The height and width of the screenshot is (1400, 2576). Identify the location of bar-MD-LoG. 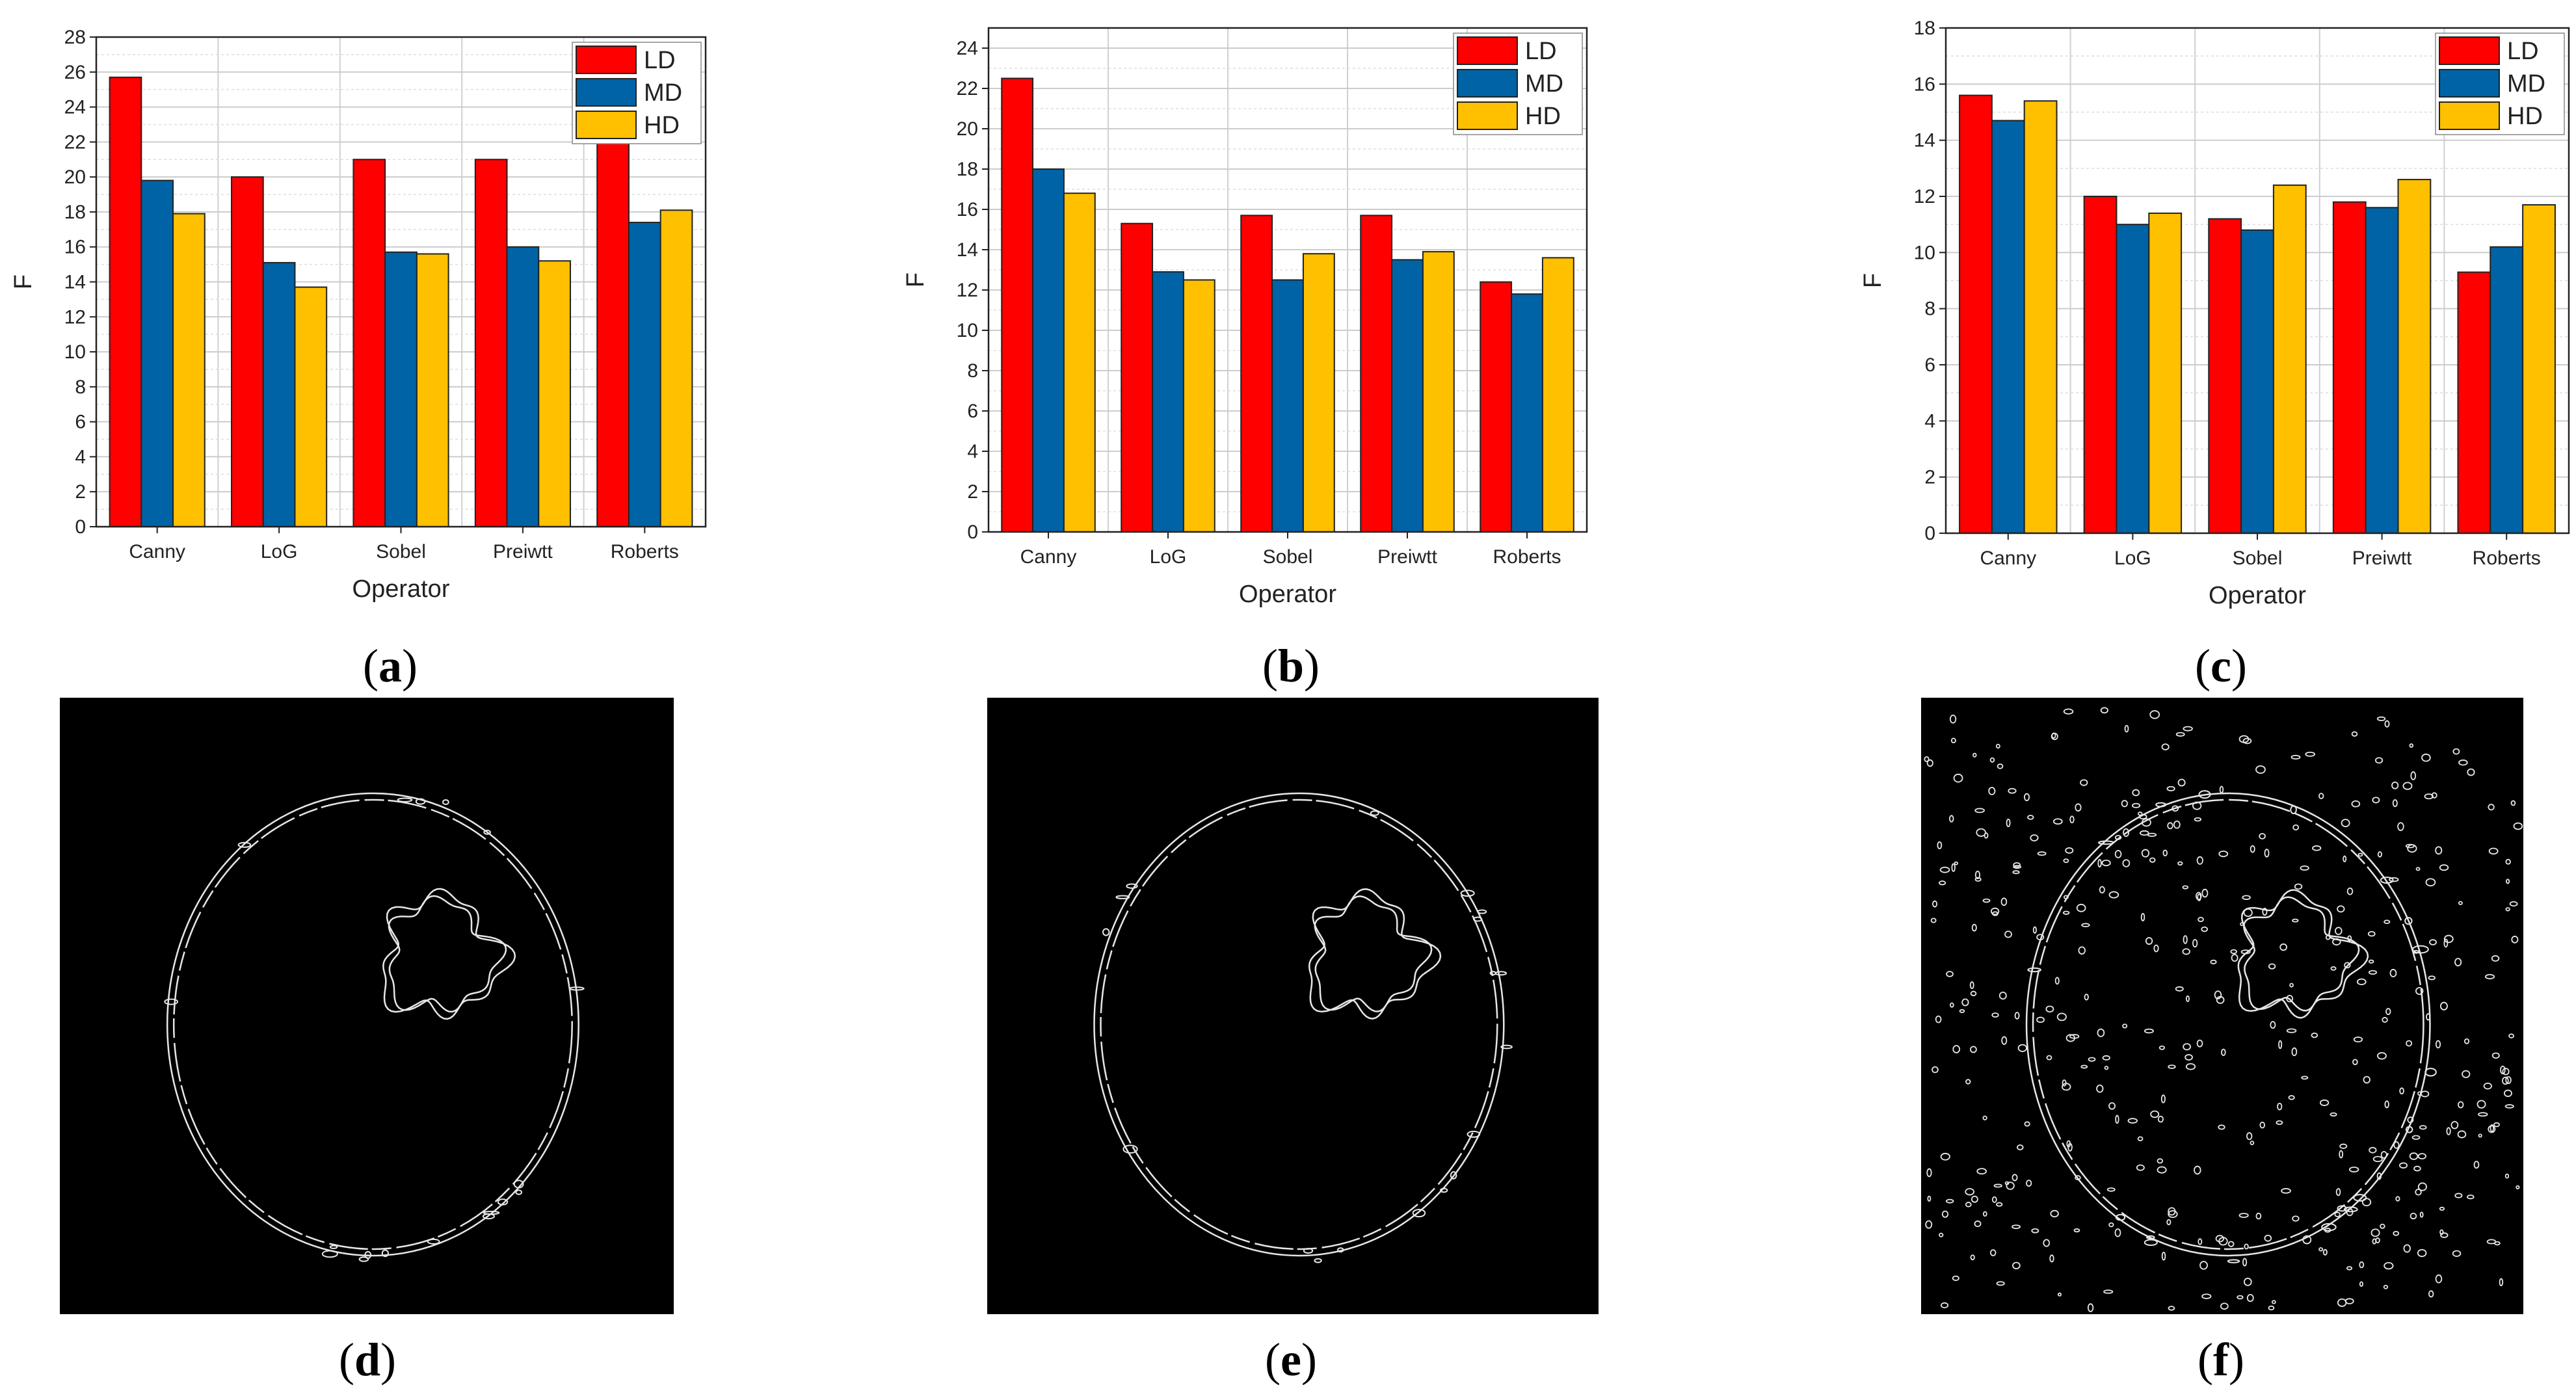
(2133, 379).